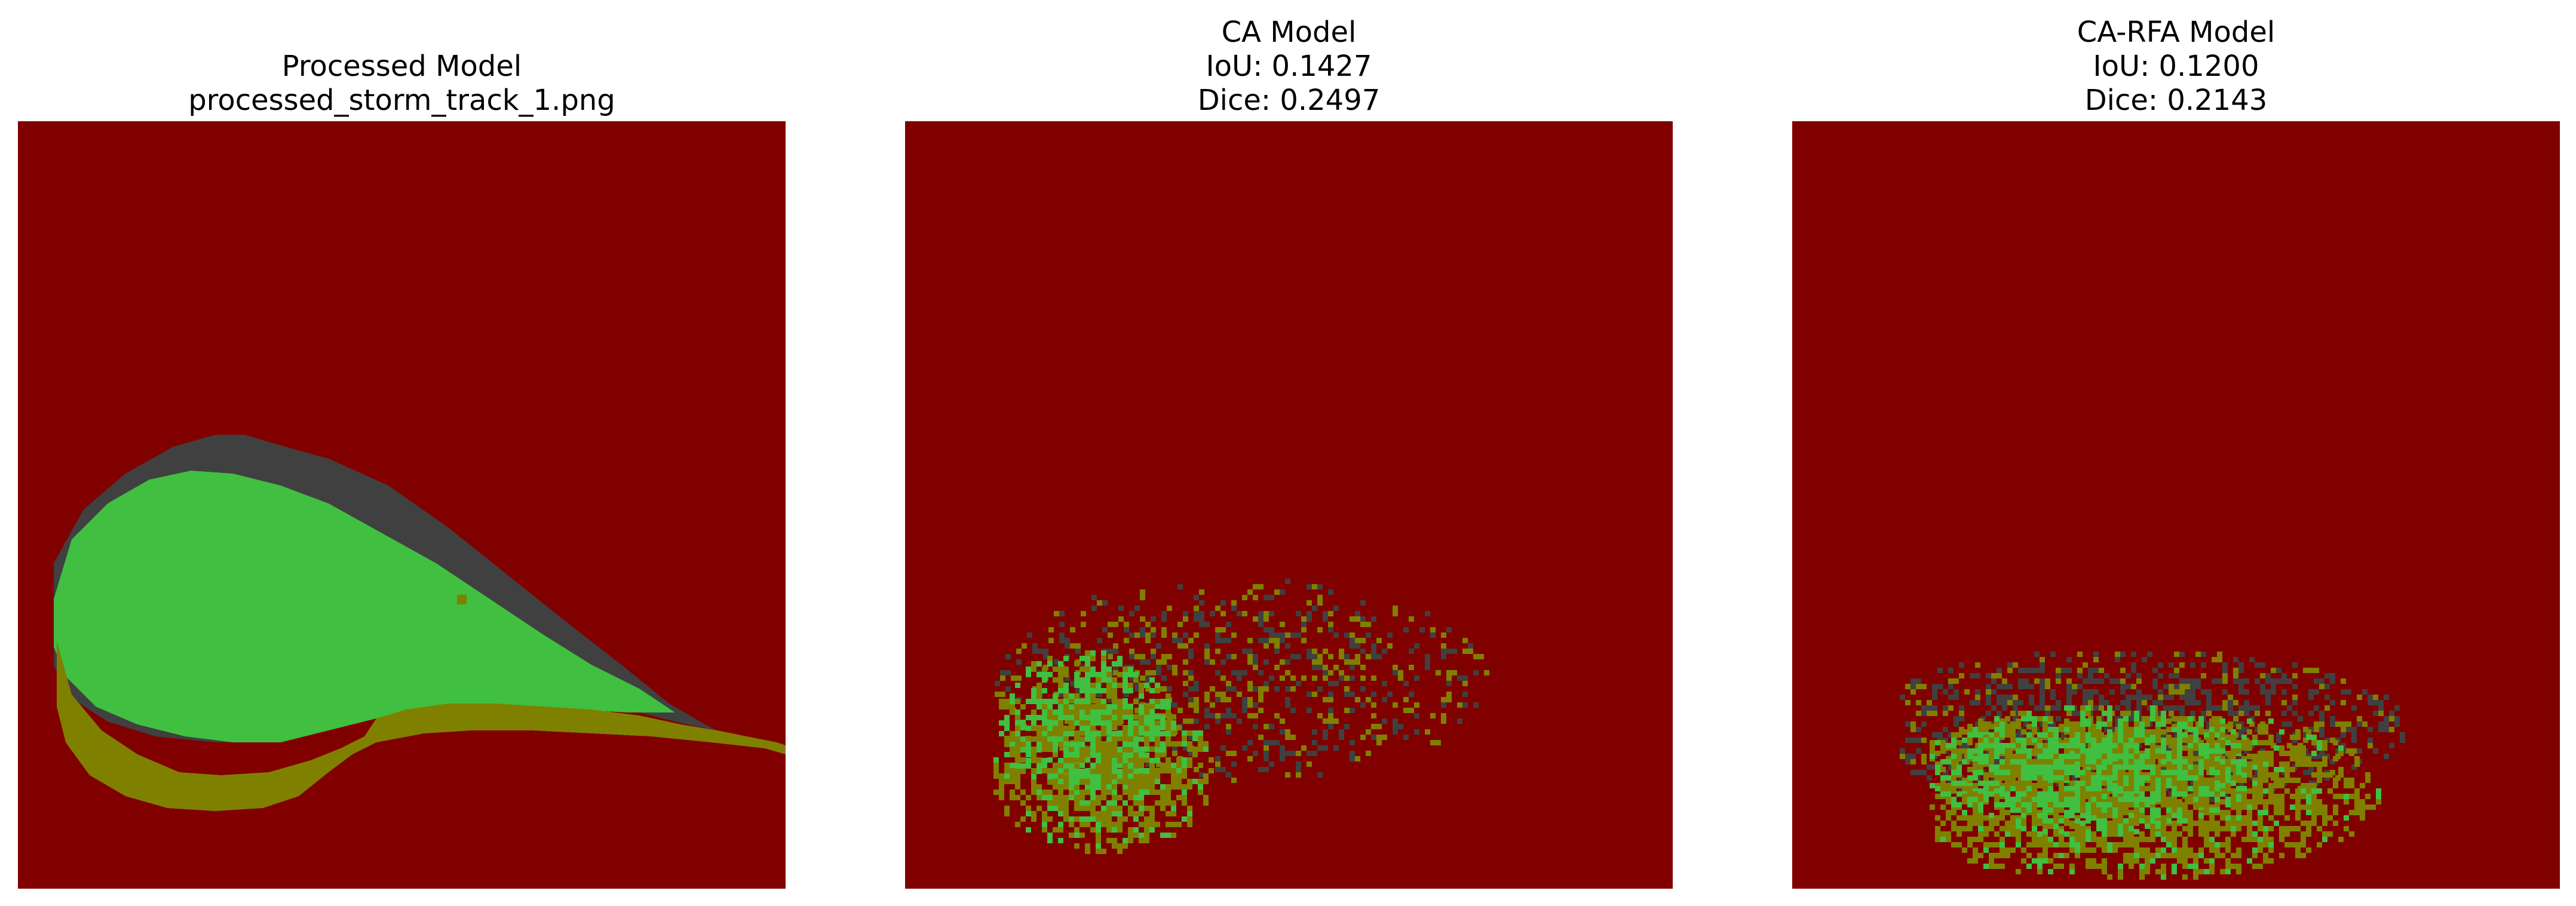 The height and width of the screenshot is (906, 2576). I want to click on panel-subtitle-filename: processed_storm_track_1.png, so click(401, 100).